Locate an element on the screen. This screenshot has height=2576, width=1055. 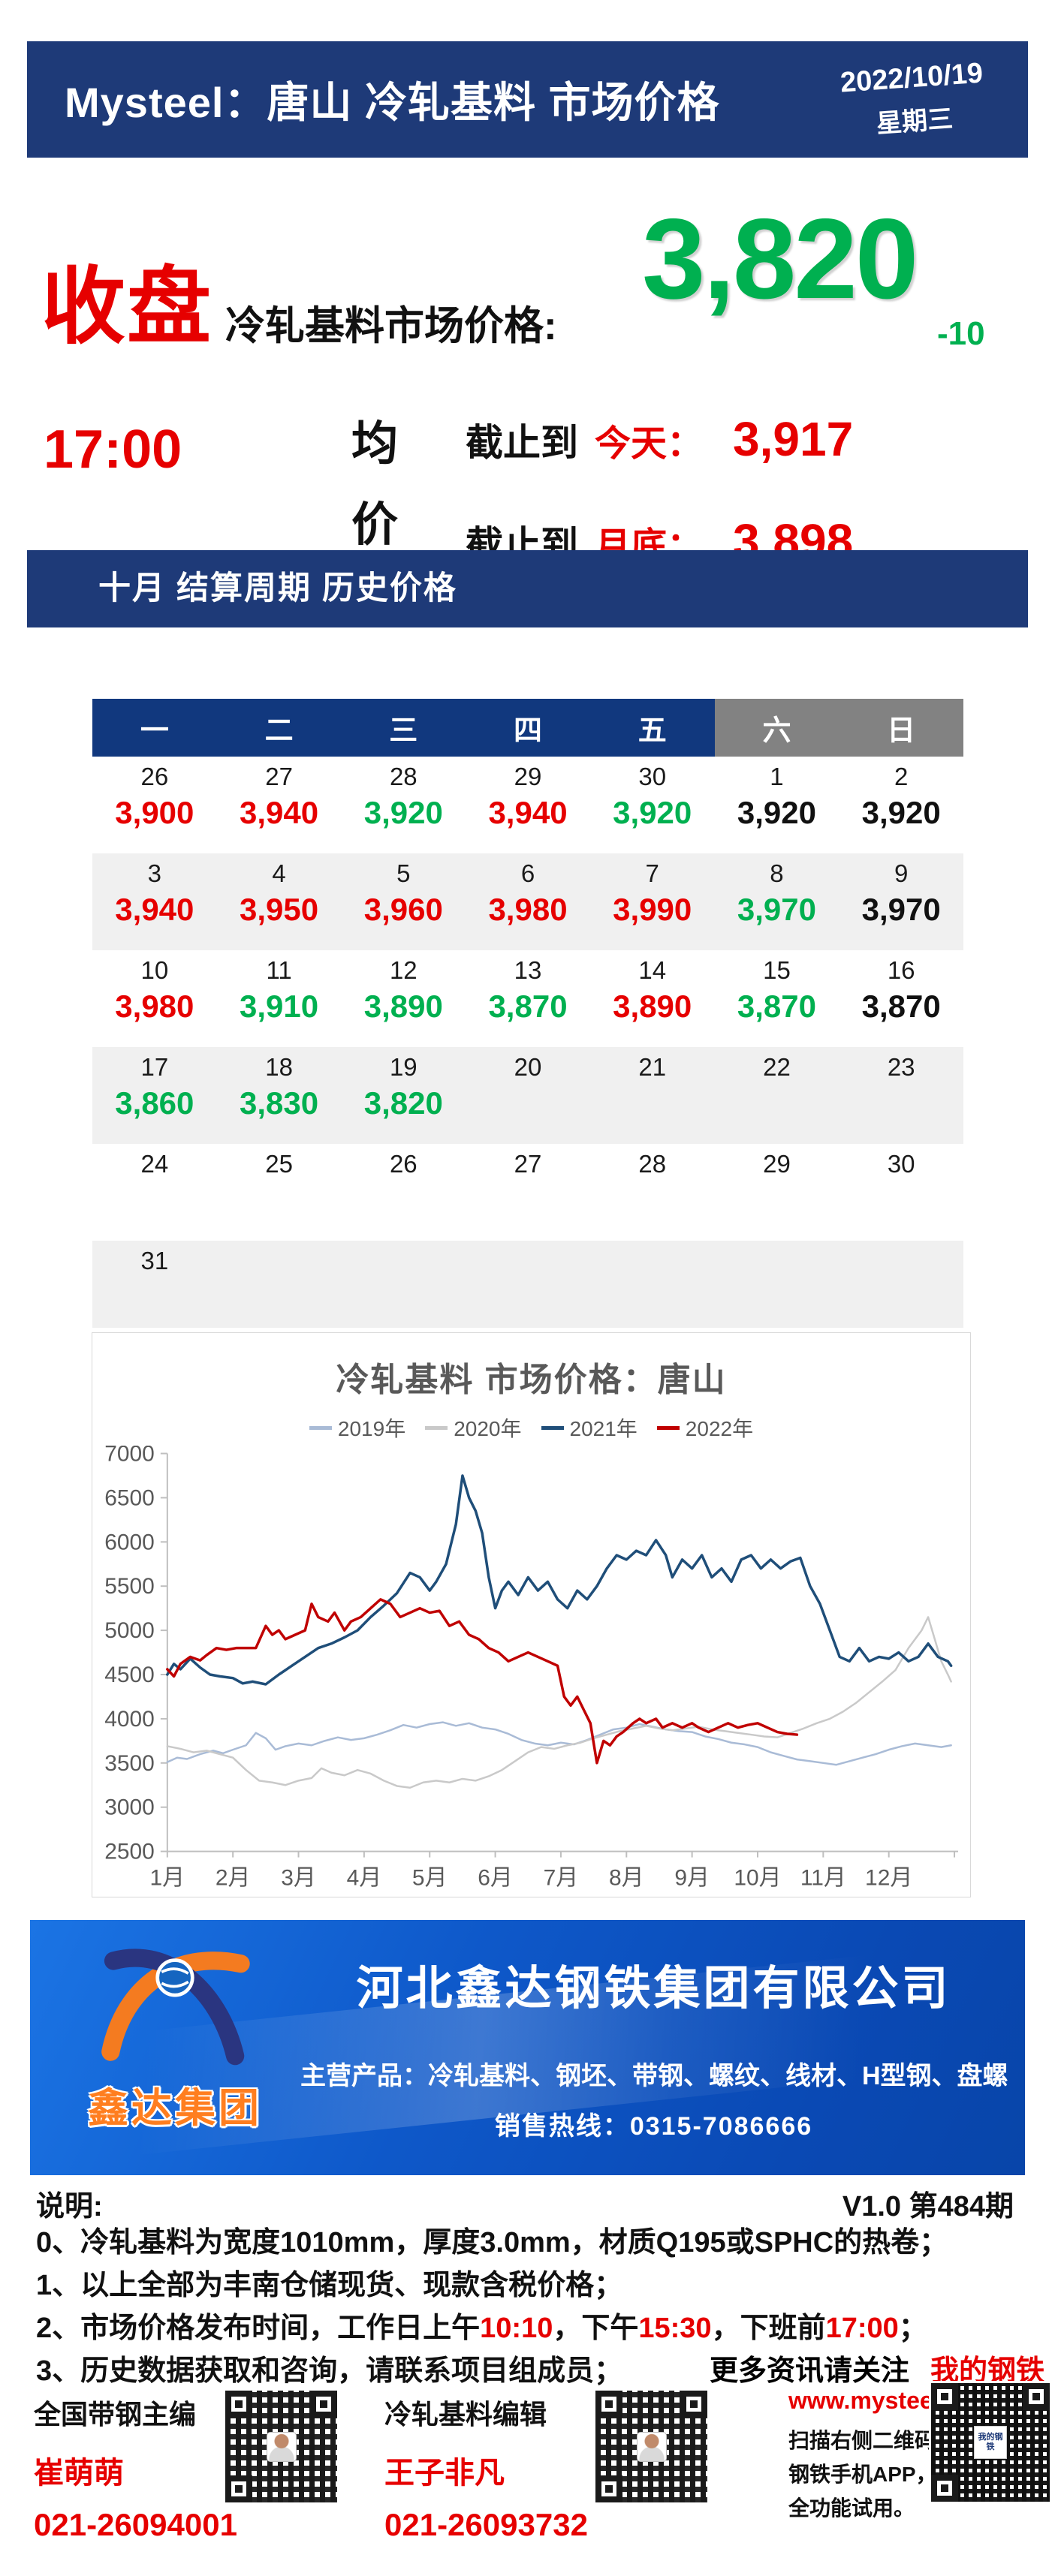
calendar-weekday: 五 is located at coordinates (652, 728).